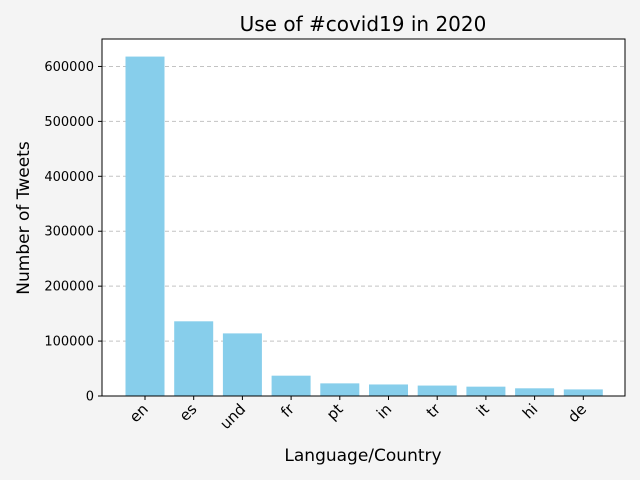 This screenshot has width=640, height=480. I want to click on bar-en, so click(145, 226).